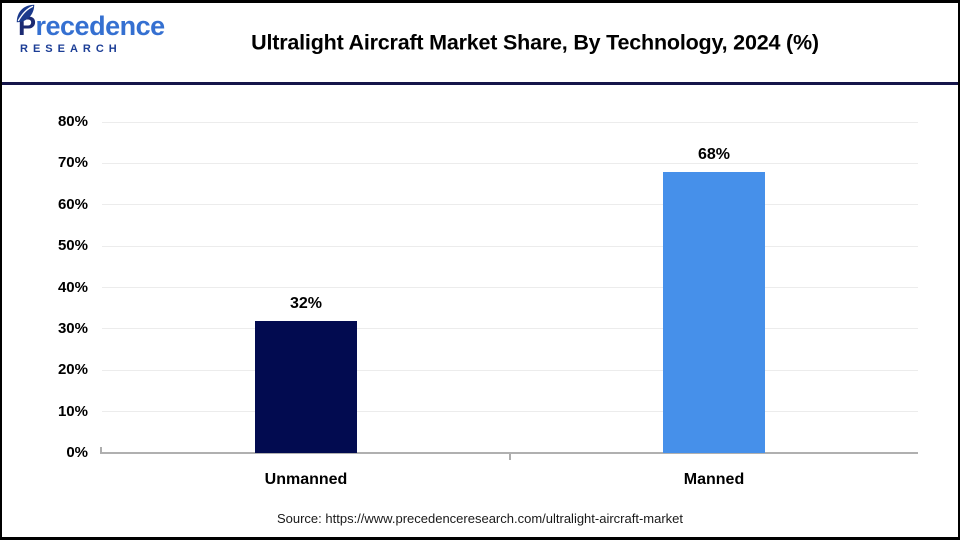 The image size is (960, 540). What do you see at coordinates (72, 246) in the screenshot?
I see `y-axis-tick-label: 50%` at bounding box center [72, 246].